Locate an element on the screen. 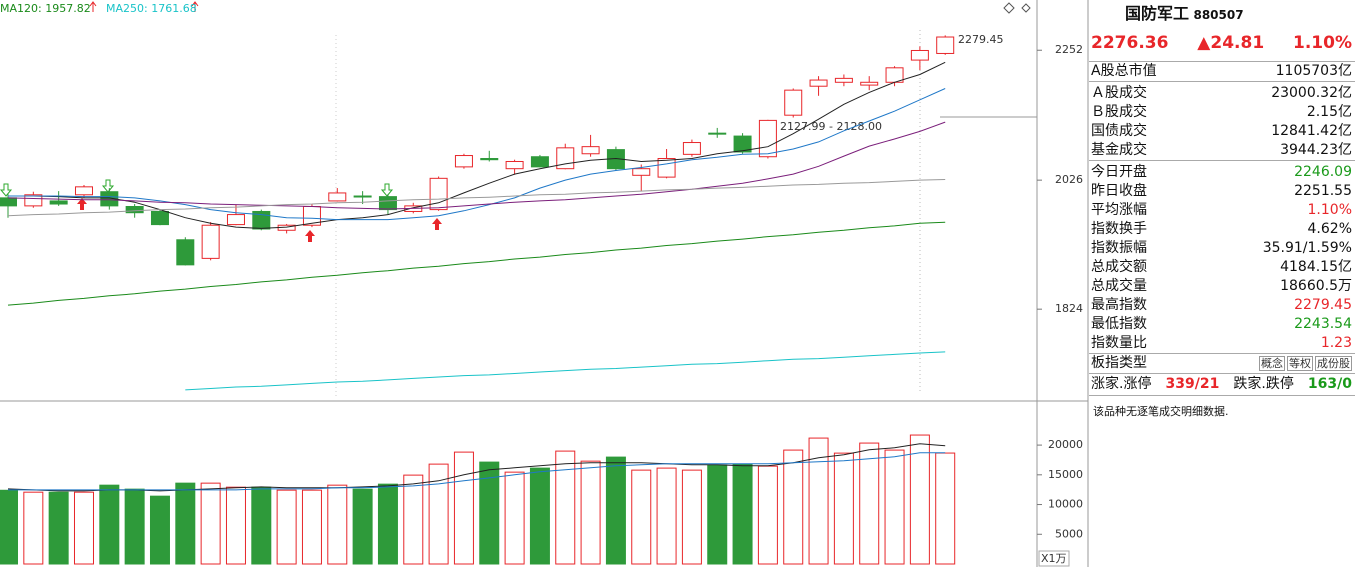  label: 平均涨幅 is located at coordinates (1119, 210).